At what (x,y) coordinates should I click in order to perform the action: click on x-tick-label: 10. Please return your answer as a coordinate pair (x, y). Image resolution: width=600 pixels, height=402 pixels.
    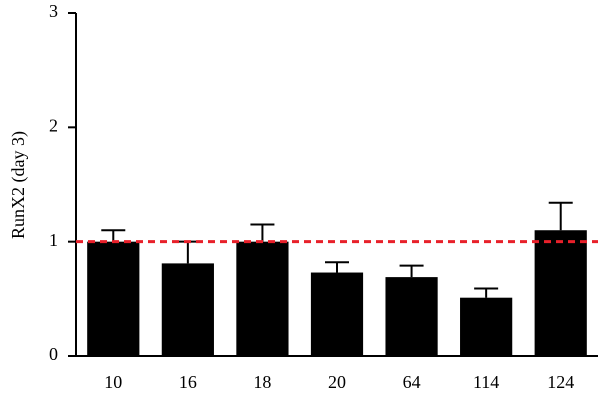
    Looking at the image, I should click on (113, 382).